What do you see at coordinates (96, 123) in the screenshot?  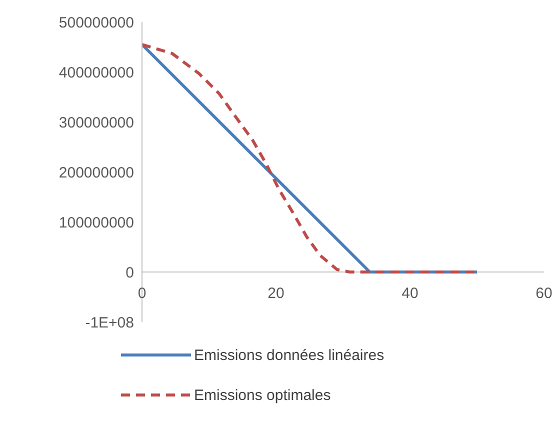 I see `y-tick-label: 300000000` at bounding box center [96, 123].